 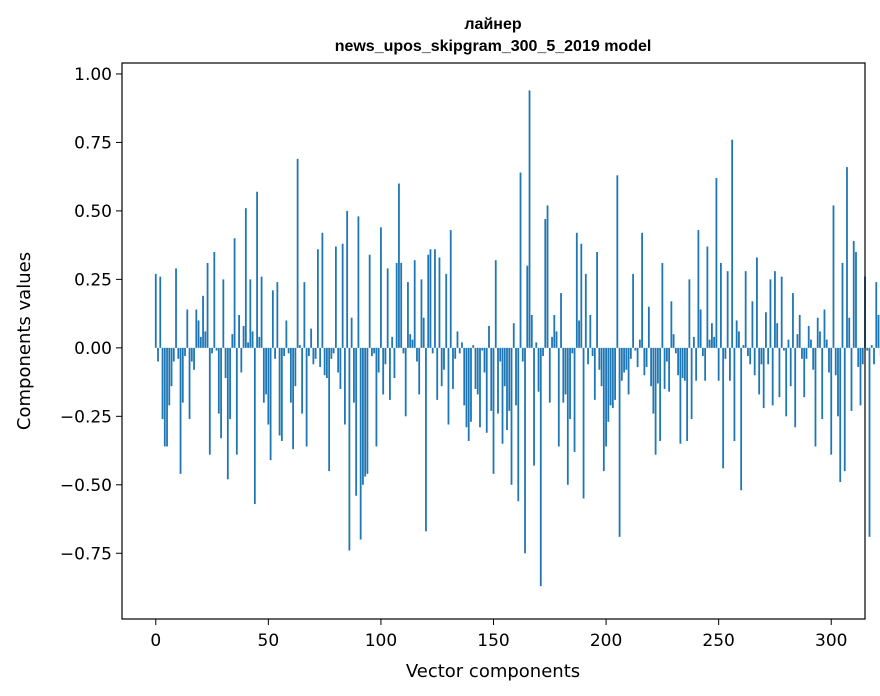 I want to click on y-tick-label: −0.75, so click(x=86, y=554).